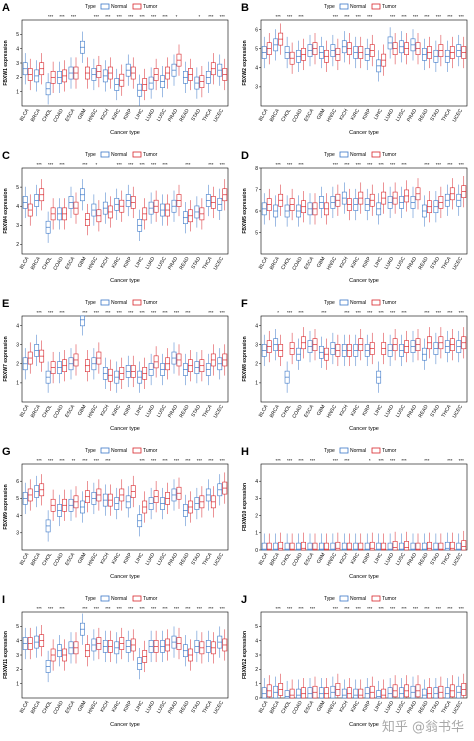 Image resolution: width=474 pixels, height=741 pixels. I want to click on y-tick-label: 0, so click(256, 699).